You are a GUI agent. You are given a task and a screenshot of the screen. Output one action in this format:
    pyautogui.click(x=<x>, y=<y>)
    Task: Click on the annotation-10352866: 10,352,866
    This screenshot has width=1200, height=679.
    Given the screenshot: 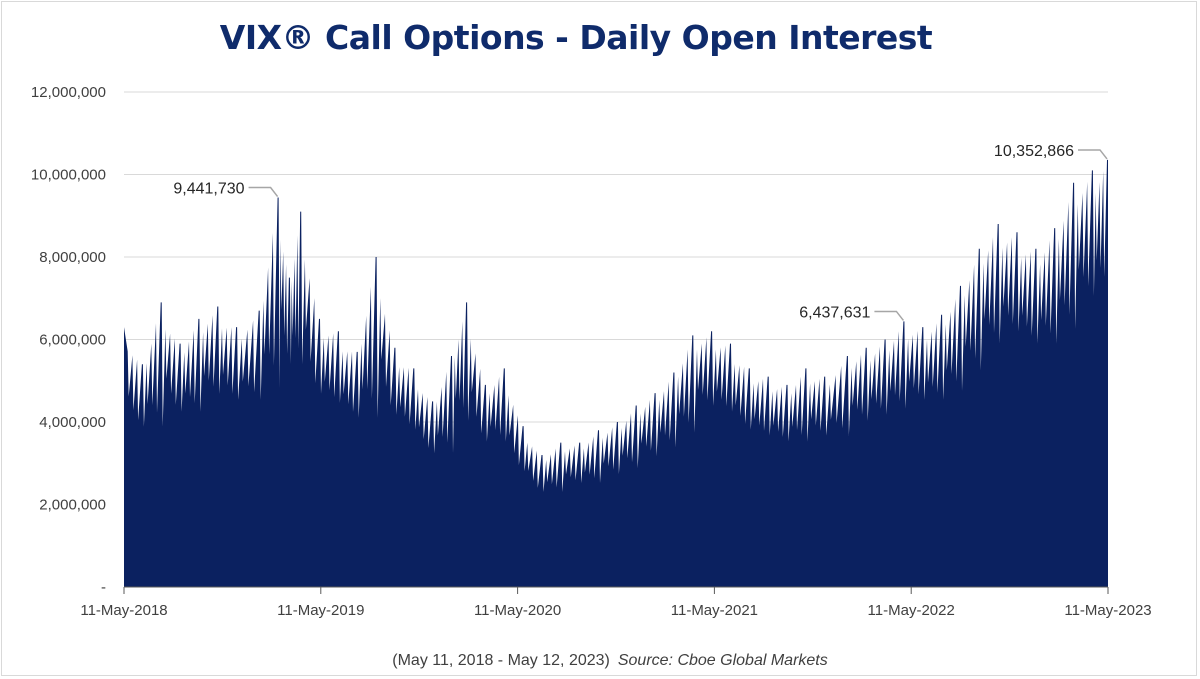 What is the action you would take?
    pyautogui.click(x=1051, y=151)
    